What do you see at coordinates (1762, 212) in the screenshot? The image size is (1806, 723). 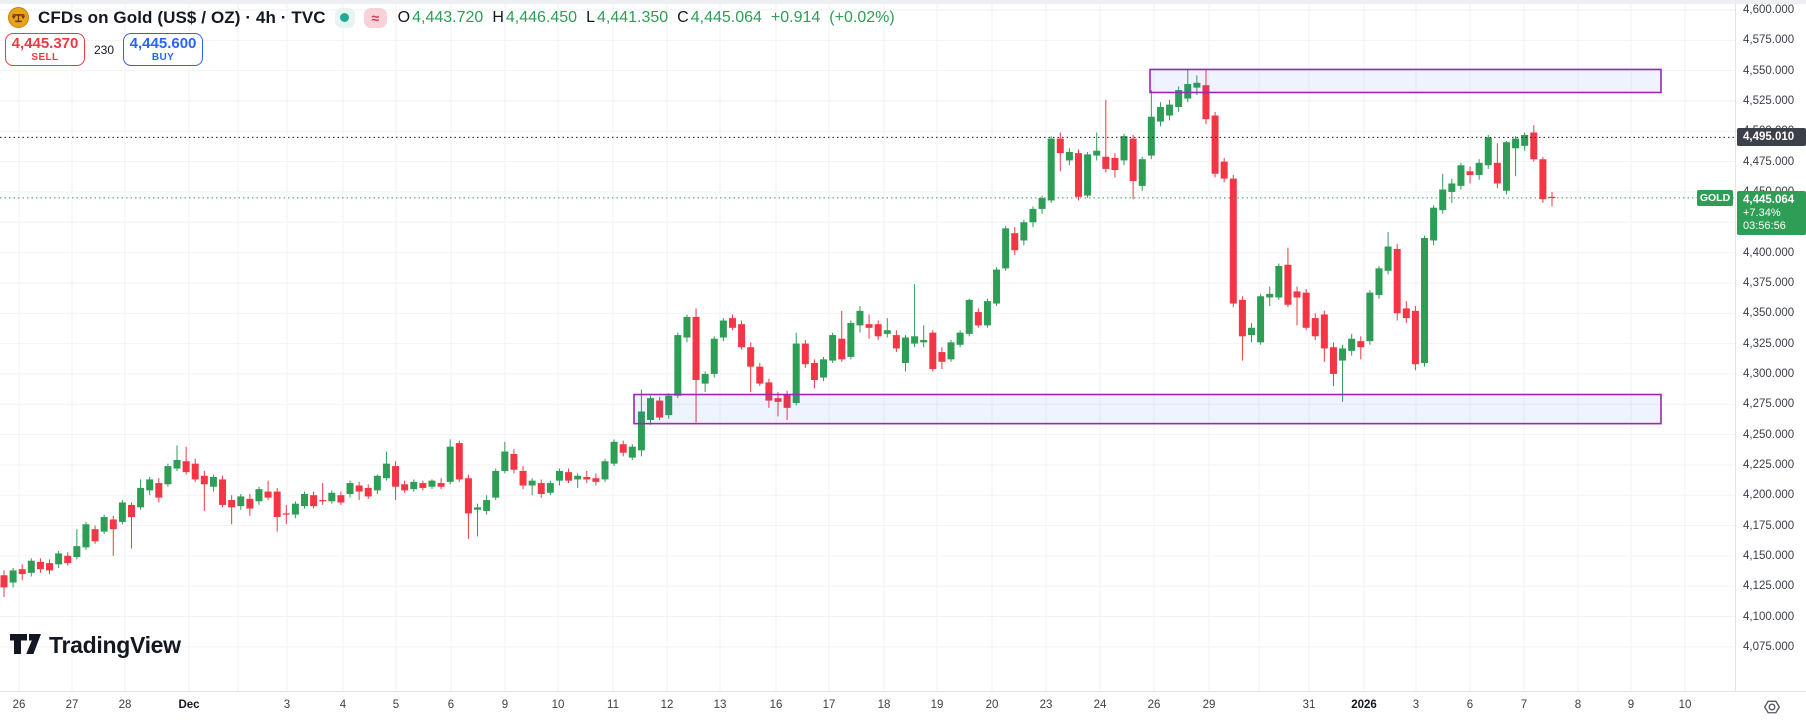 I see `current-change-percent: +7.34%` at bounding box center [1762, 212].